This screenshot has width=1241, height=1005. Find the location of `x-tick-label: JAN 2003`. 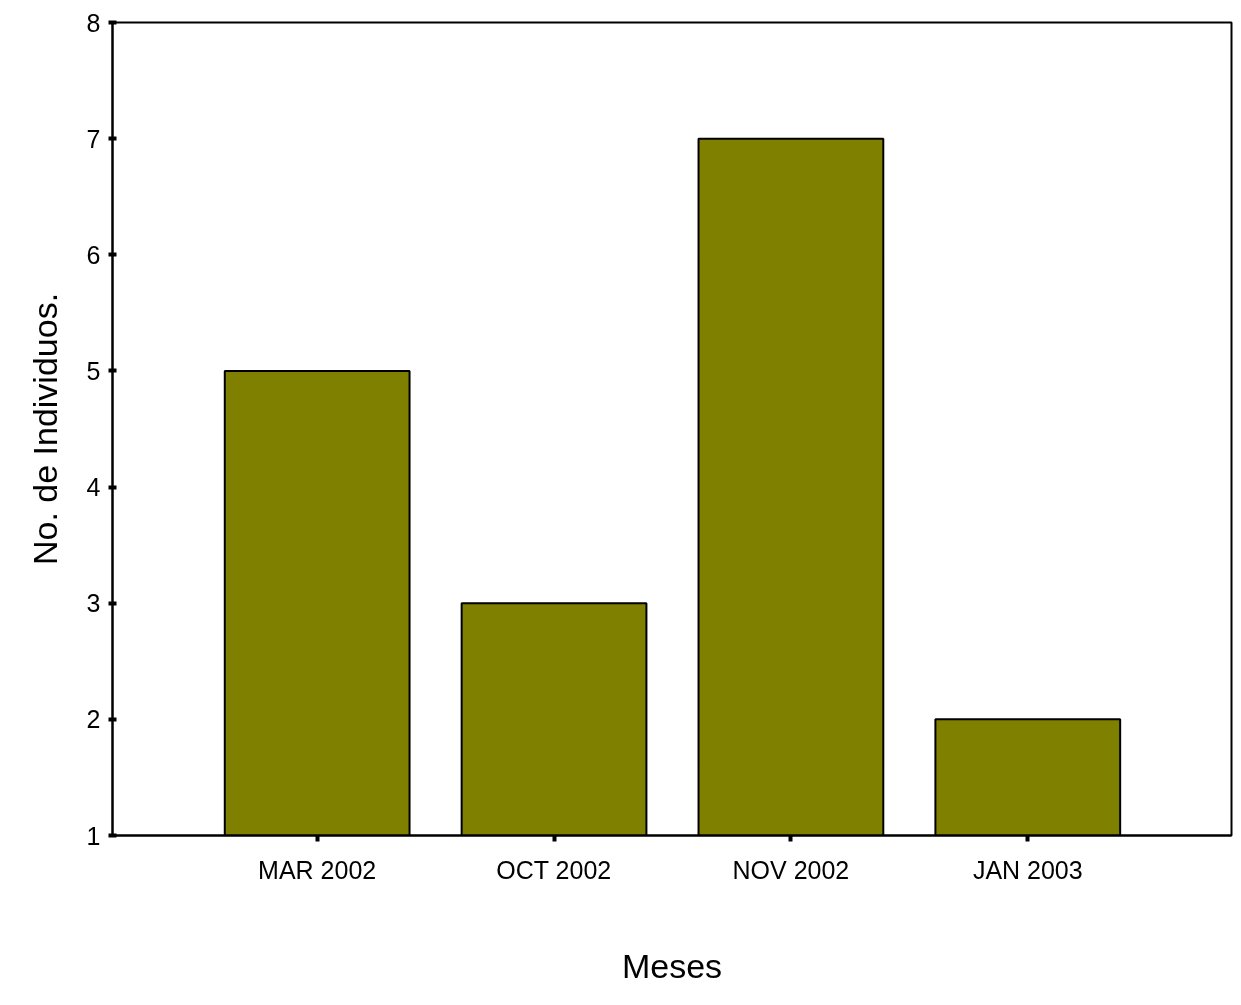

x-tick-label: JAN 2003 is located at coordinates (1027, 869).